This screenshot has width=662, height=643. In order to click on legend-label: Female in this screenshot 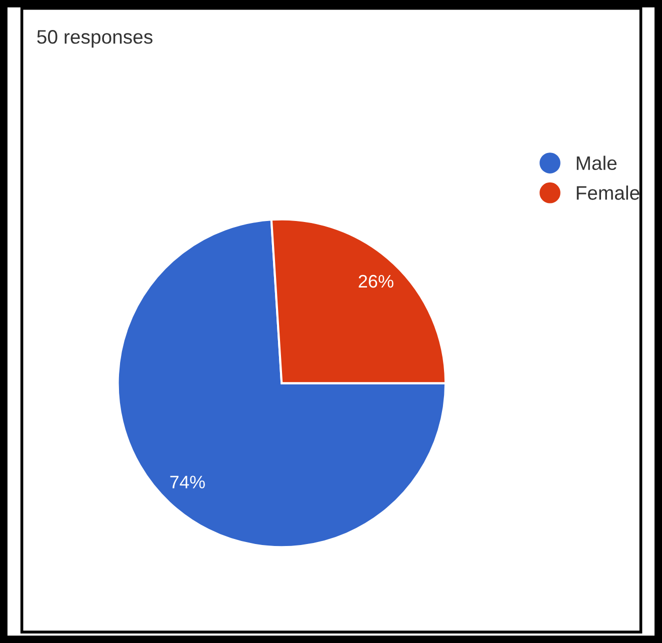, I will do `click(608, 193)`.